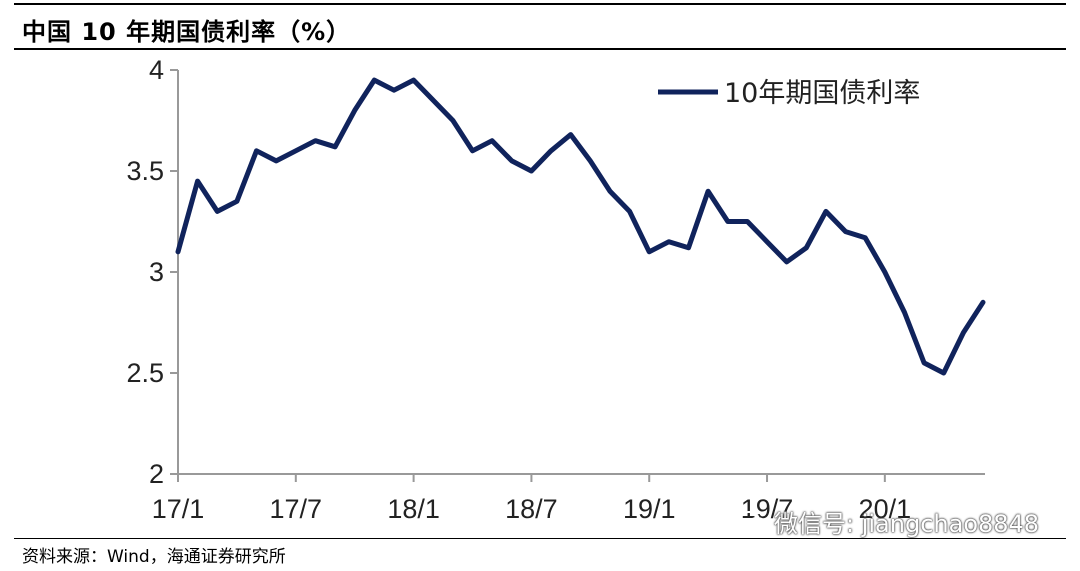  Describe the element at coordinates (156, 70) in the screenshot. I see `y-tick-label: 4` at that location.